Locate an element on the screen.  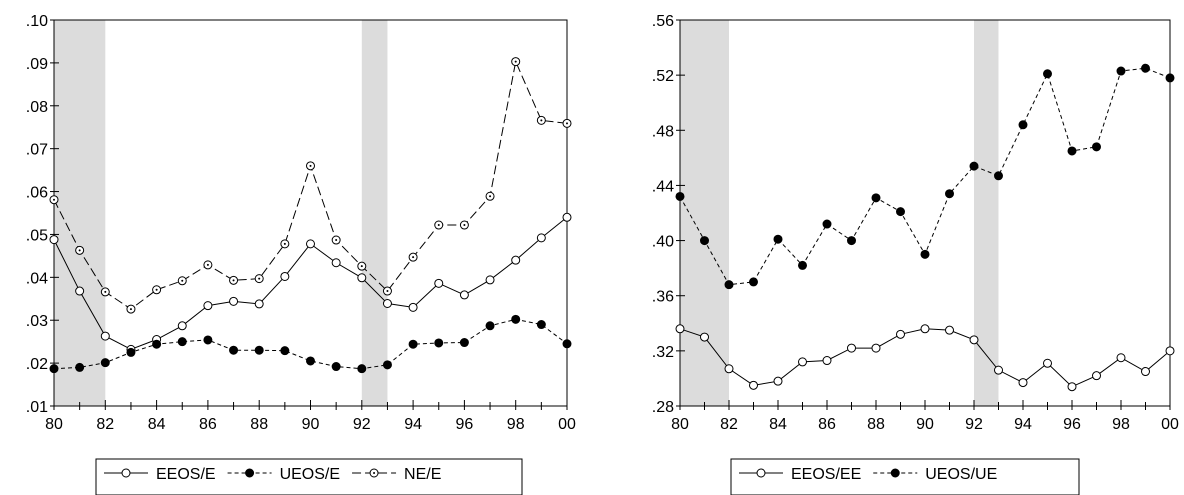
legend-label: UEOS/E is located at coordinates (310, 474).